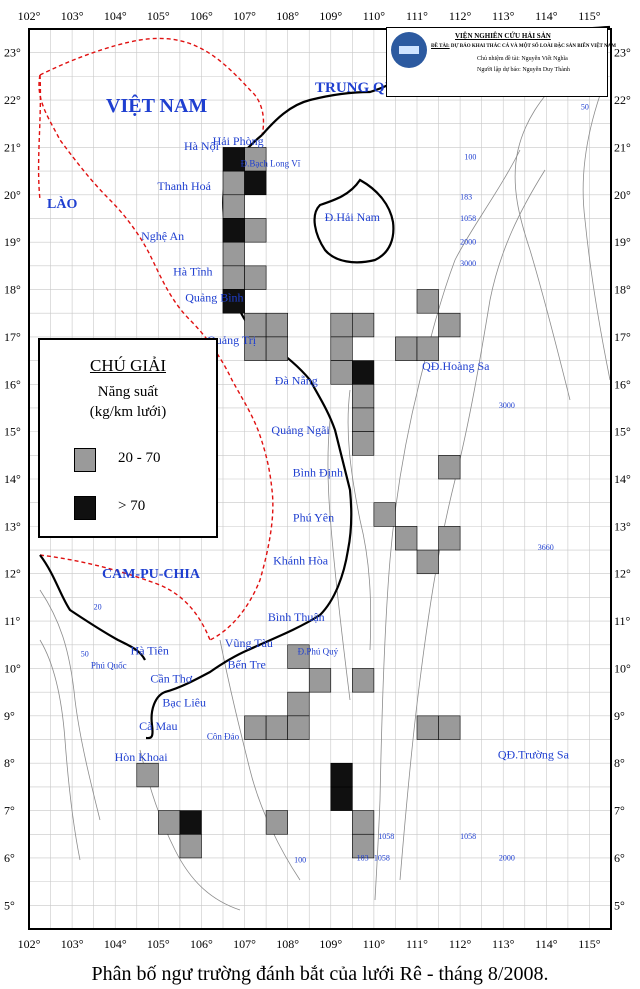 The height and width of the screenshot is (989, 640). Describe the element at coordinates (201, 944) in the screenshot. I see `lon-label-bottom: 106°` at that location.